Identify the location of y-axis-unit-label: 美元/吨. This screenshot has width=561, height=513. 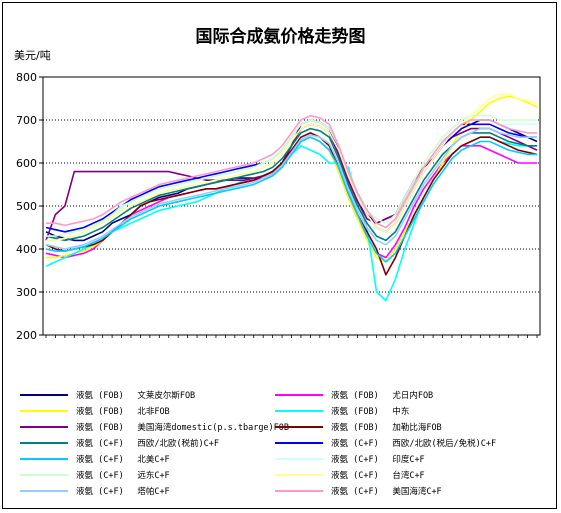
(32, 55).